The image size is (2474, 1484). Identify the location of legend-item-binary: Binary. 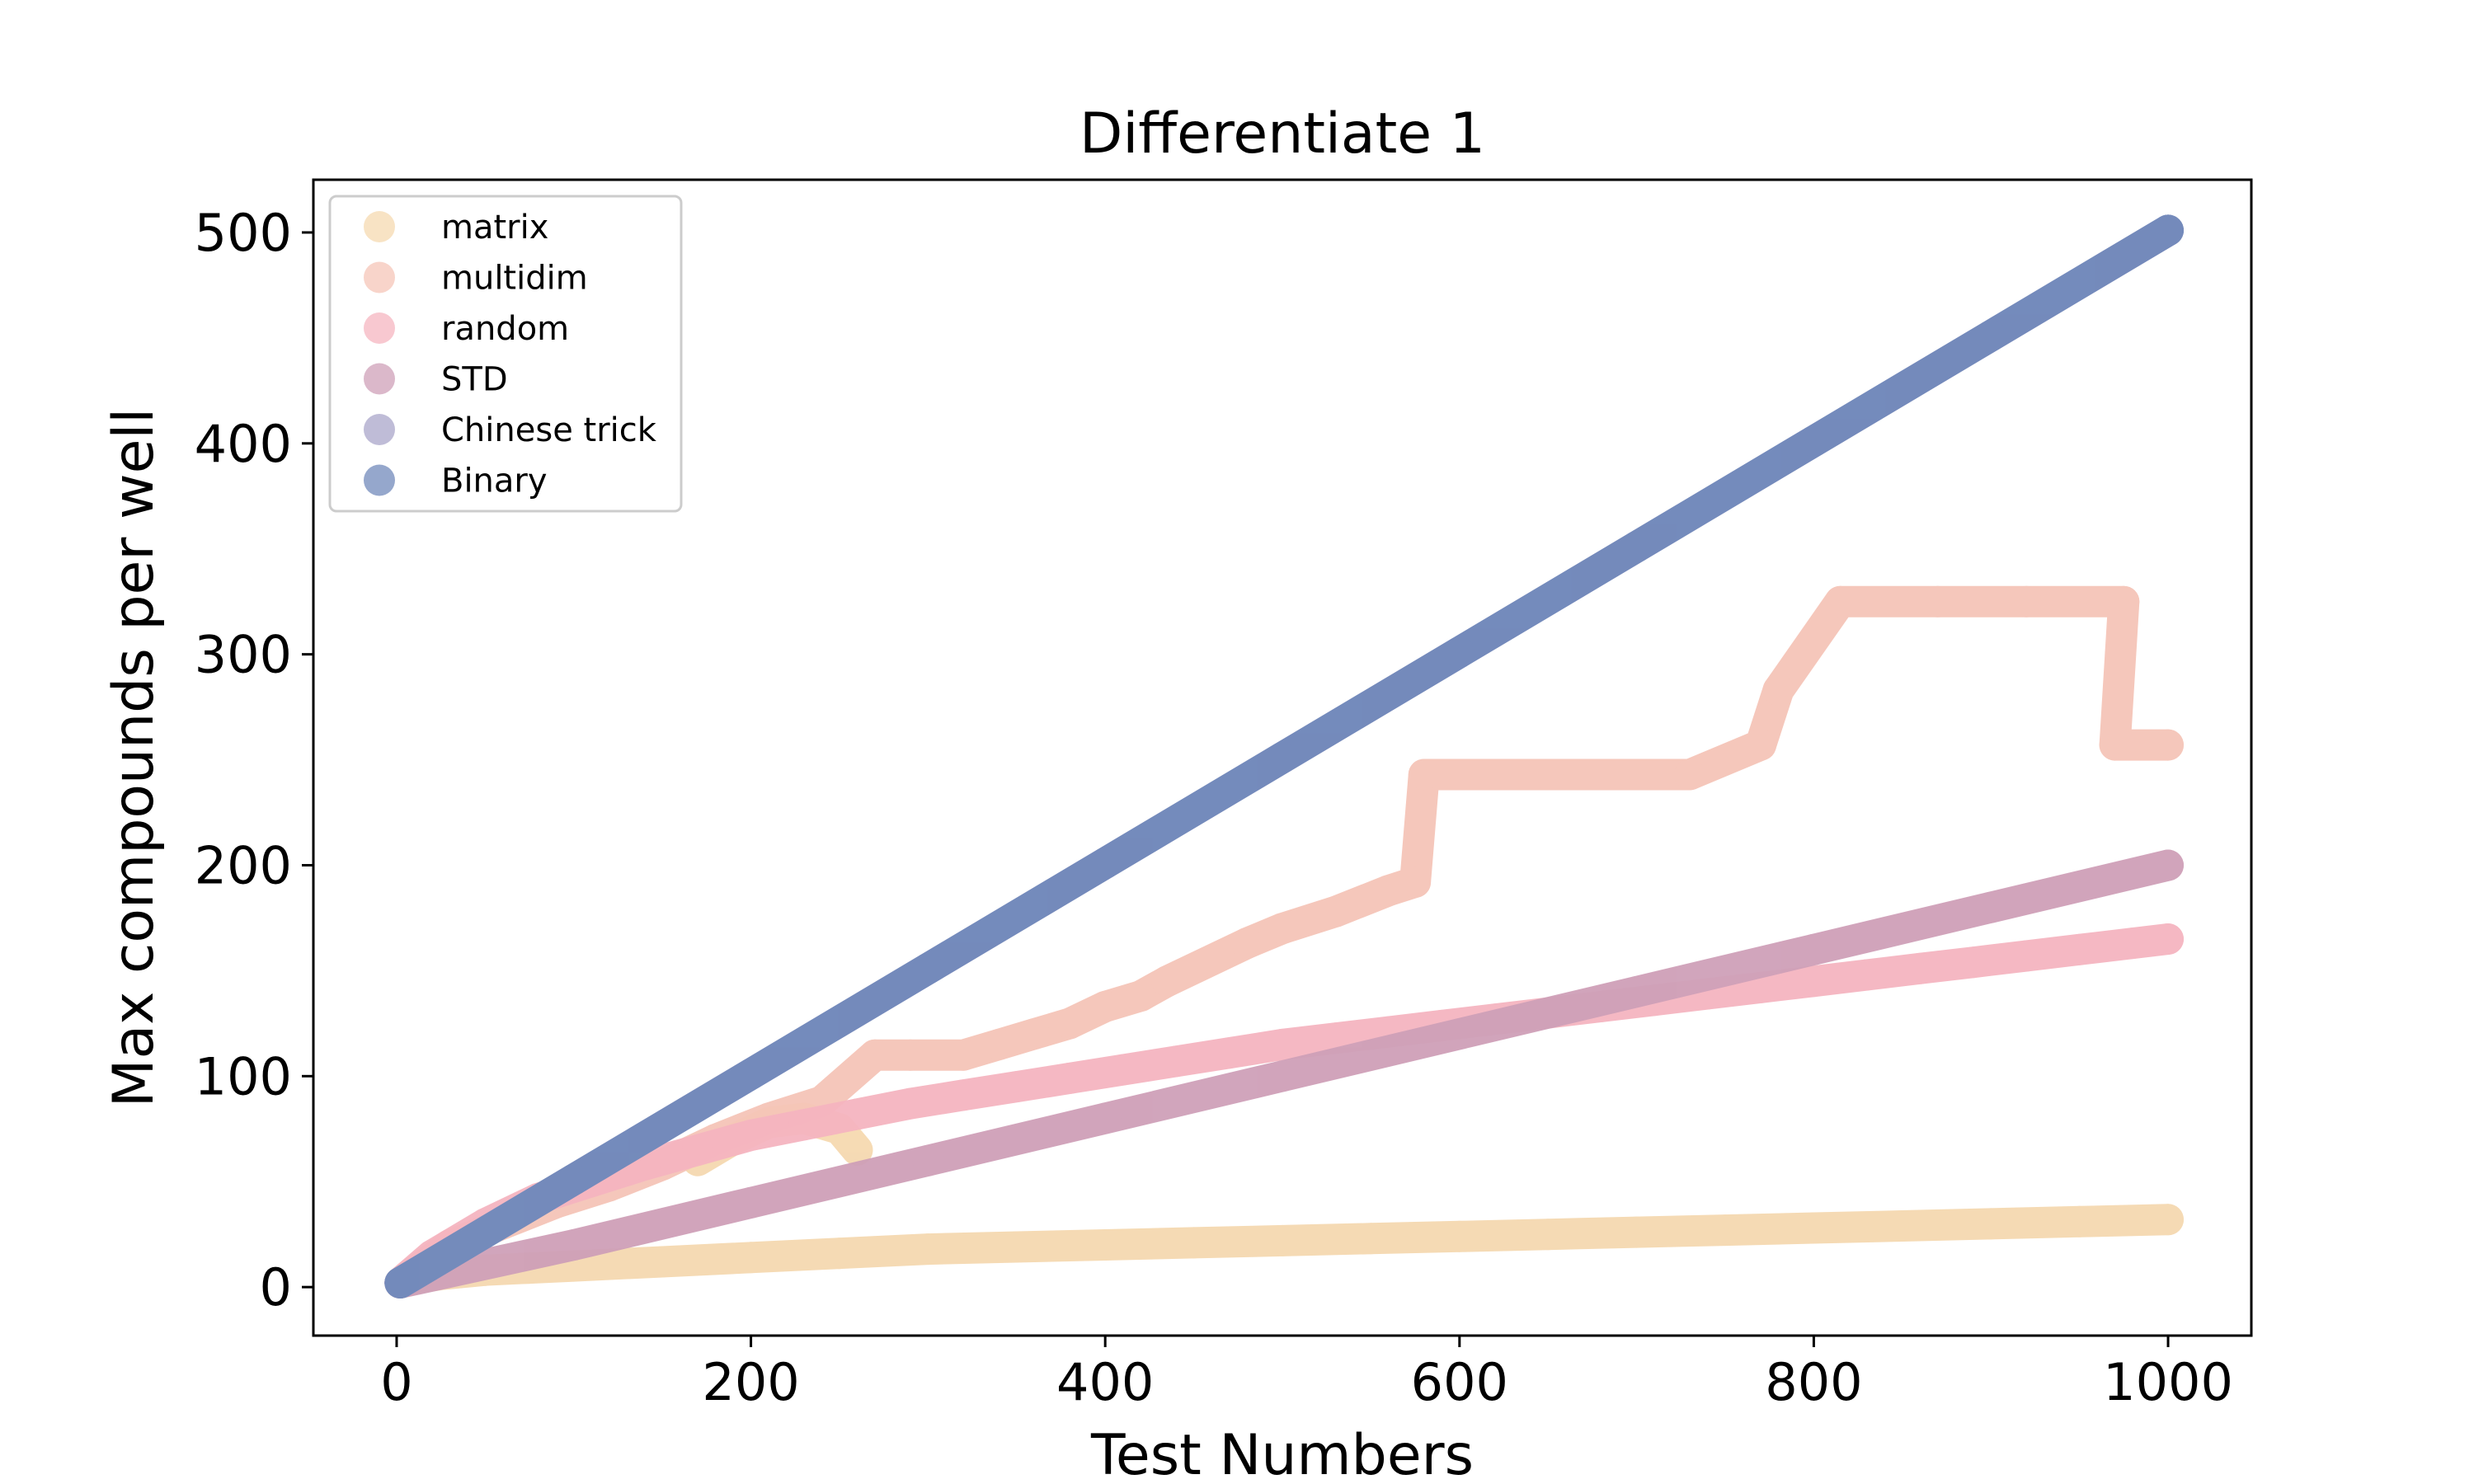
(456, 481).